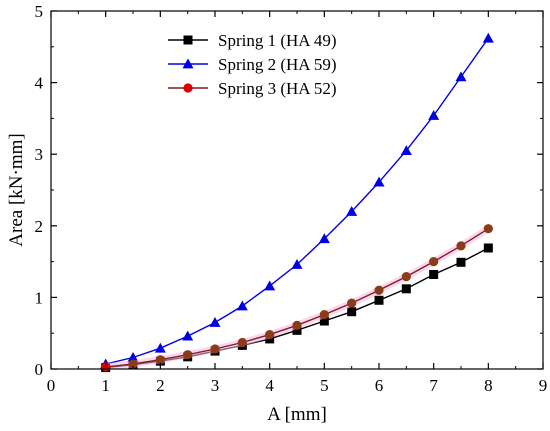 The image size is (550, 431). What do you see at coordinates (277, 40) in the screenshot?
I see `legend-label: Spring 1 (HA 49)` at bounding box center [277, 40].